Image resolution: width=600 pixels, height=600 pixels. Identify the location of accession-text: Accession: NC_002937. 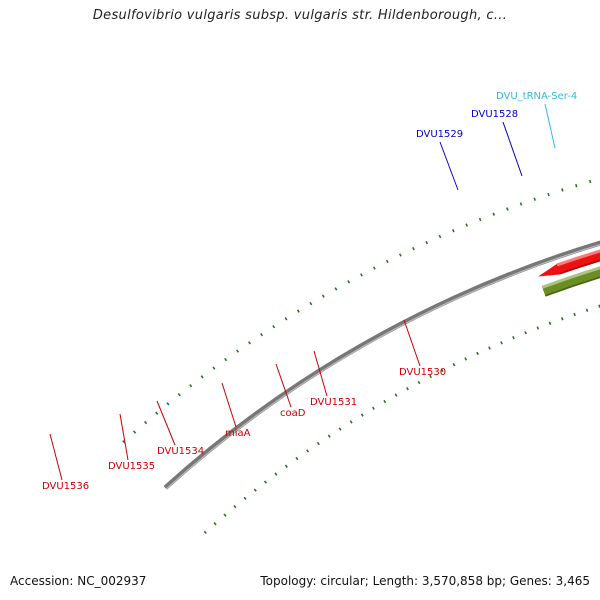
(78, 581).